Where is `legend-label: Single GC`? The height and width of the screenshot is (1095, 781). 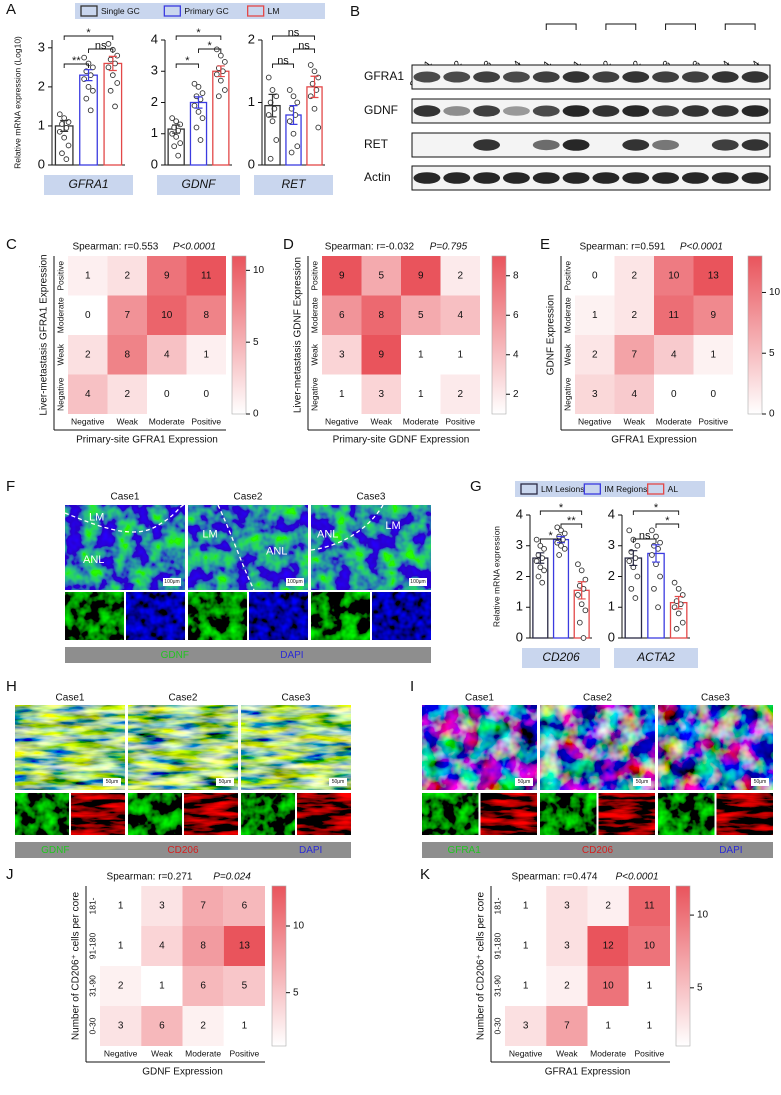
legend-label: Single GC is located at coordinates (120, 11).